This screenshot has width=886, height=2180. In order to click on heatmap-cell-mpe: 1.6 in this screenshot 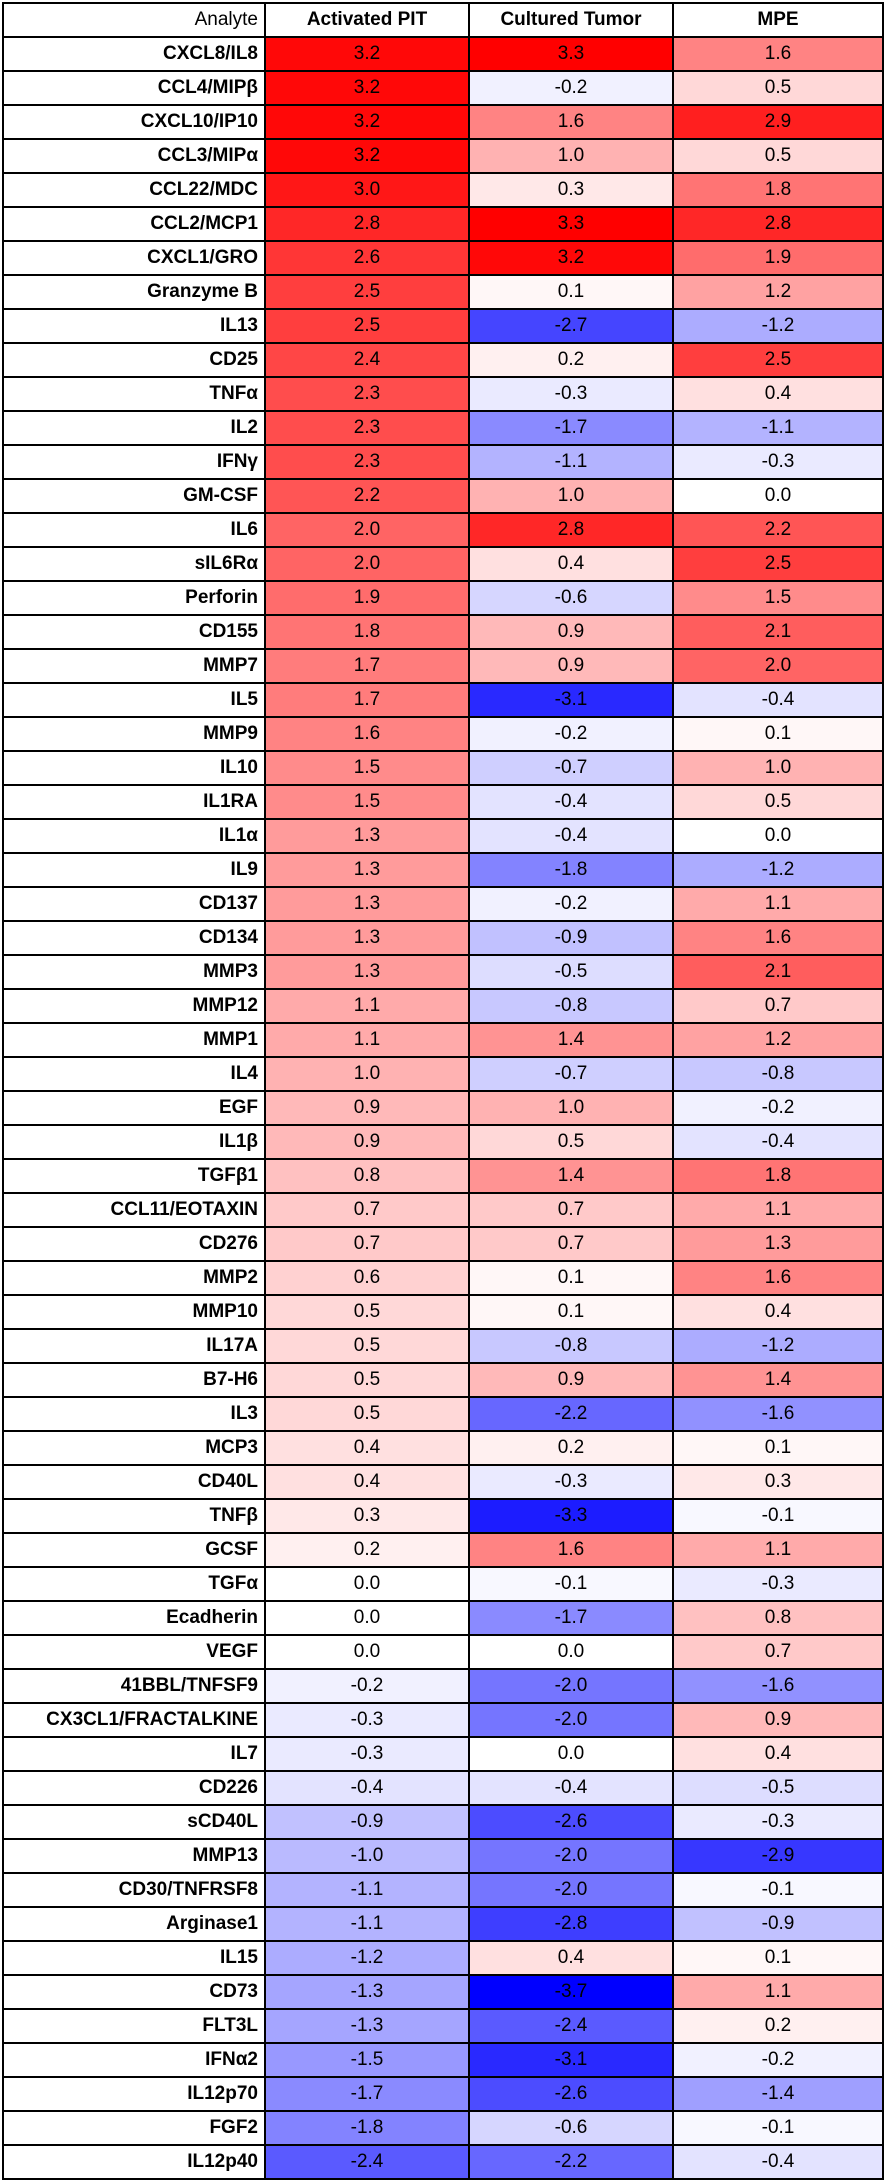, I will do `click(778, 1278)`.